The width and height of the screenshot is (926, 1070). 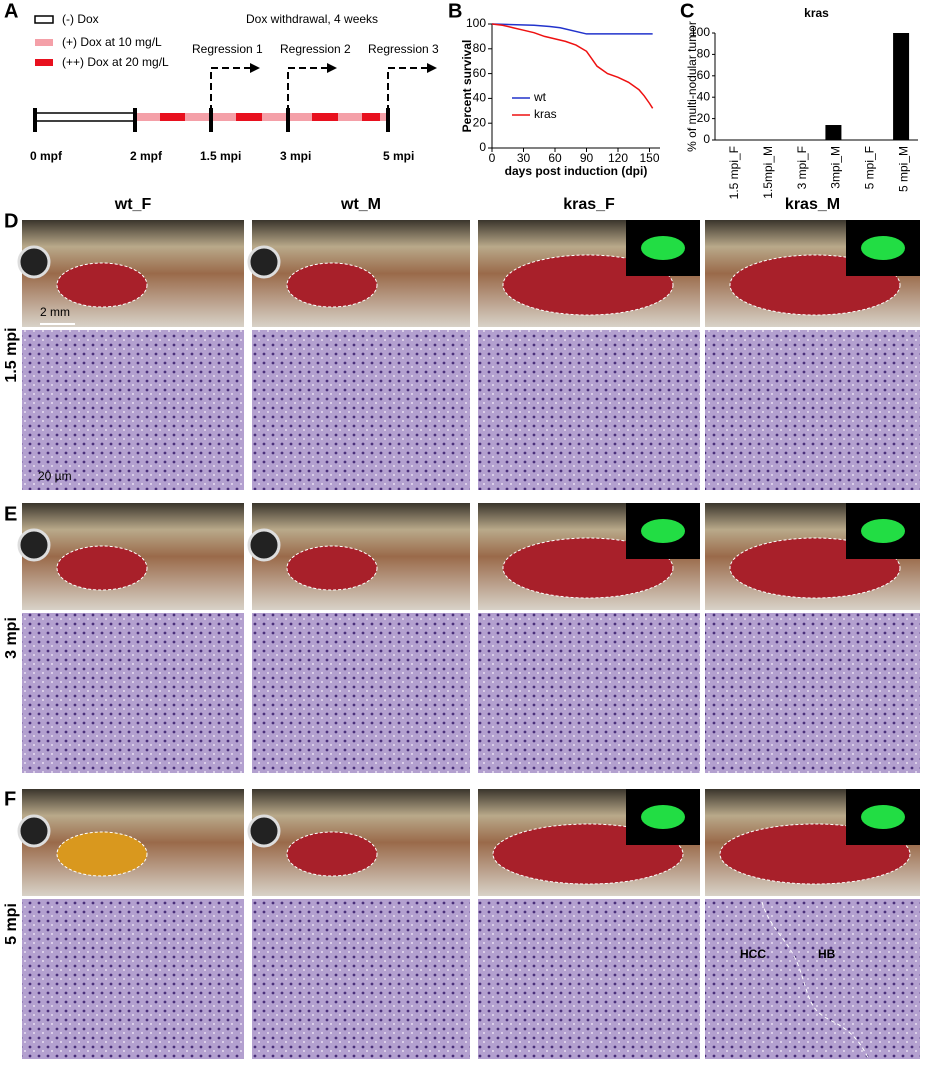 I want to click on region-label: HB, so click(x=827, y=954).